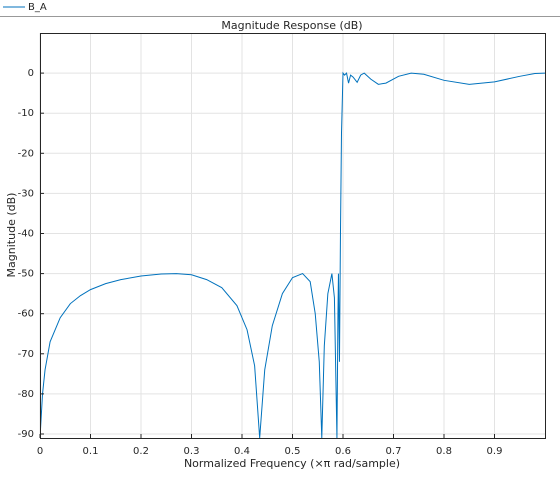  I want to click on y-tick-label: -60, so click(26, 314).